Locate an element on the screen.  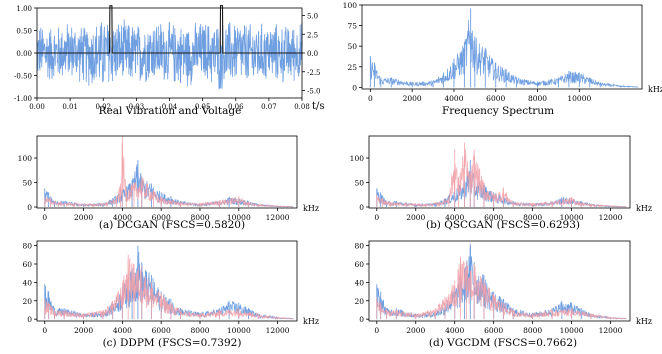
x-tick-label: 0.01 is located at coordinates (70, 107).